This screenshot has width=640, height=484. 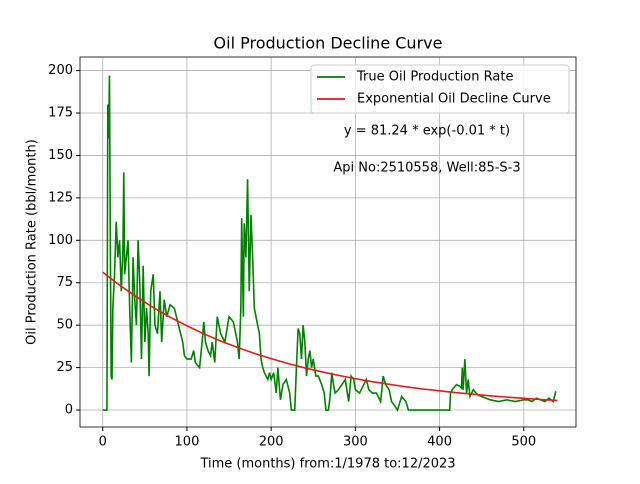 I want to click on x-tick-label: 300, so click(x=355, y=442).